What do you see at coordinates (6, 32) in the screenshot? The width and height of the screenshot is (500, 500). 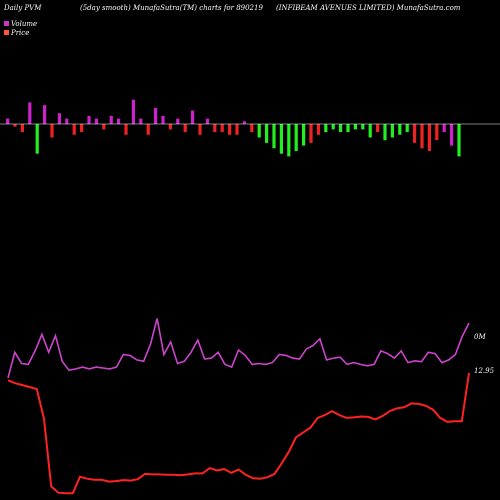 I see `legend-price-swatch` at bounding box center [6, 32].